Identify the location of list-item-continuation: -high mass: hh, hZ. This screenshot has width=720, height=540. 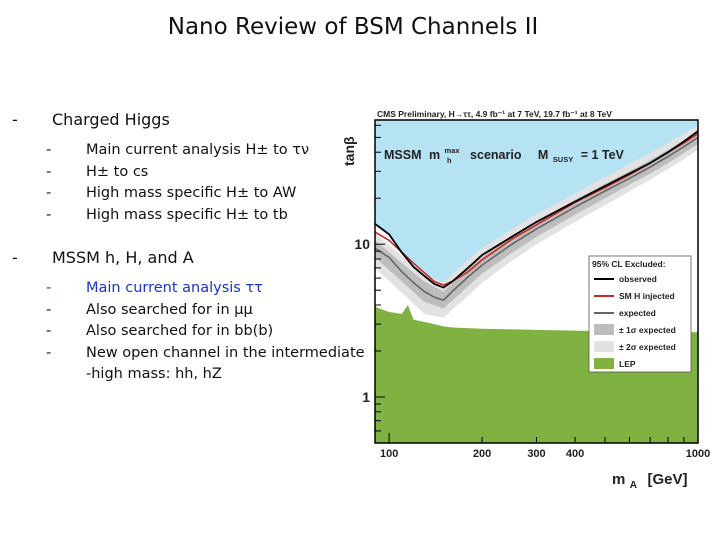
(229, 375).